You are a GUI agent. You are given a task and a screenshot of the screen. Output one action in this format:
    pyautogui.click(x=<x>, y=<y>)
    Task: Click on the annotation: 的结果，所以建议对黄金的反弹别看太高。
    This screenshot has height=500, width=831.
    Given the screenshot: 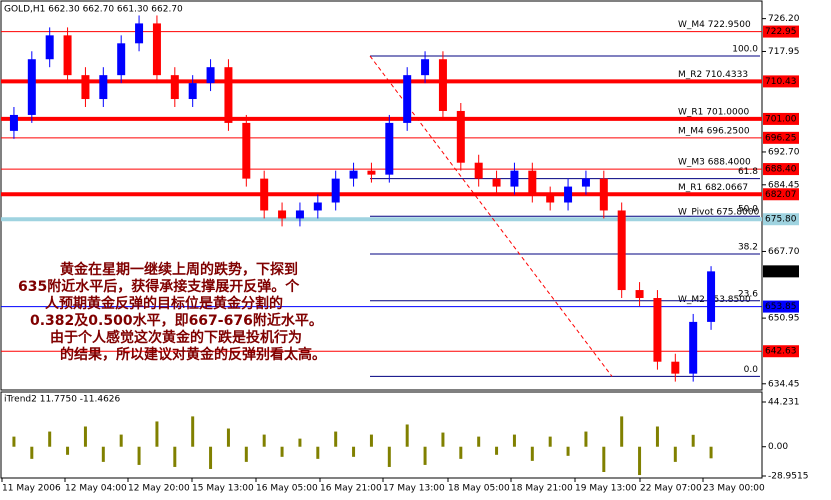 What is the action you would take?
    pyautogui.click(x=193, y=354)
    